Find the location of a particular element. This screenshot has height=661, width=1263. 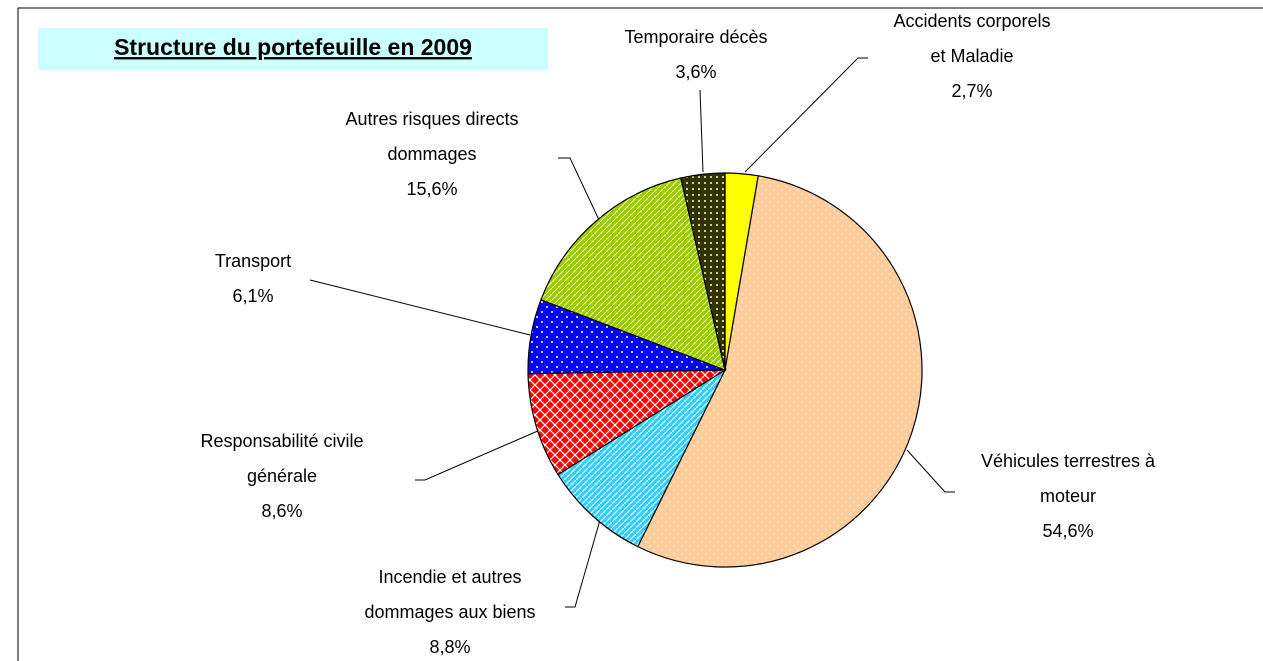

title-box is located at coordinates (293, 49).